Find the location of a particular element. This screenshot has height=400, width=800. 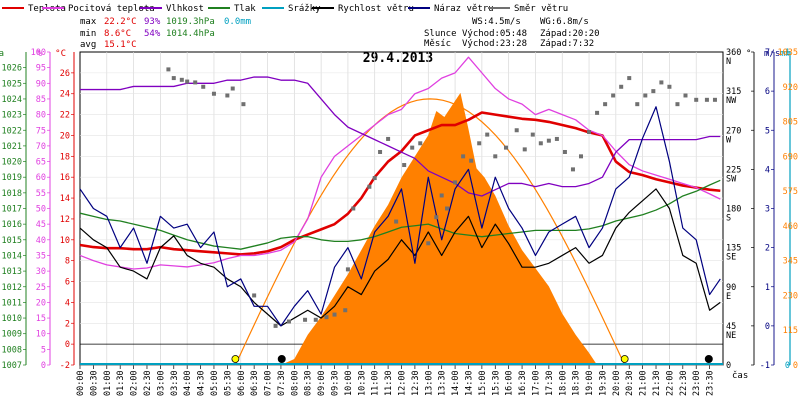

x-tick-label-19: 09:30 is located at coordinates (336, 383).